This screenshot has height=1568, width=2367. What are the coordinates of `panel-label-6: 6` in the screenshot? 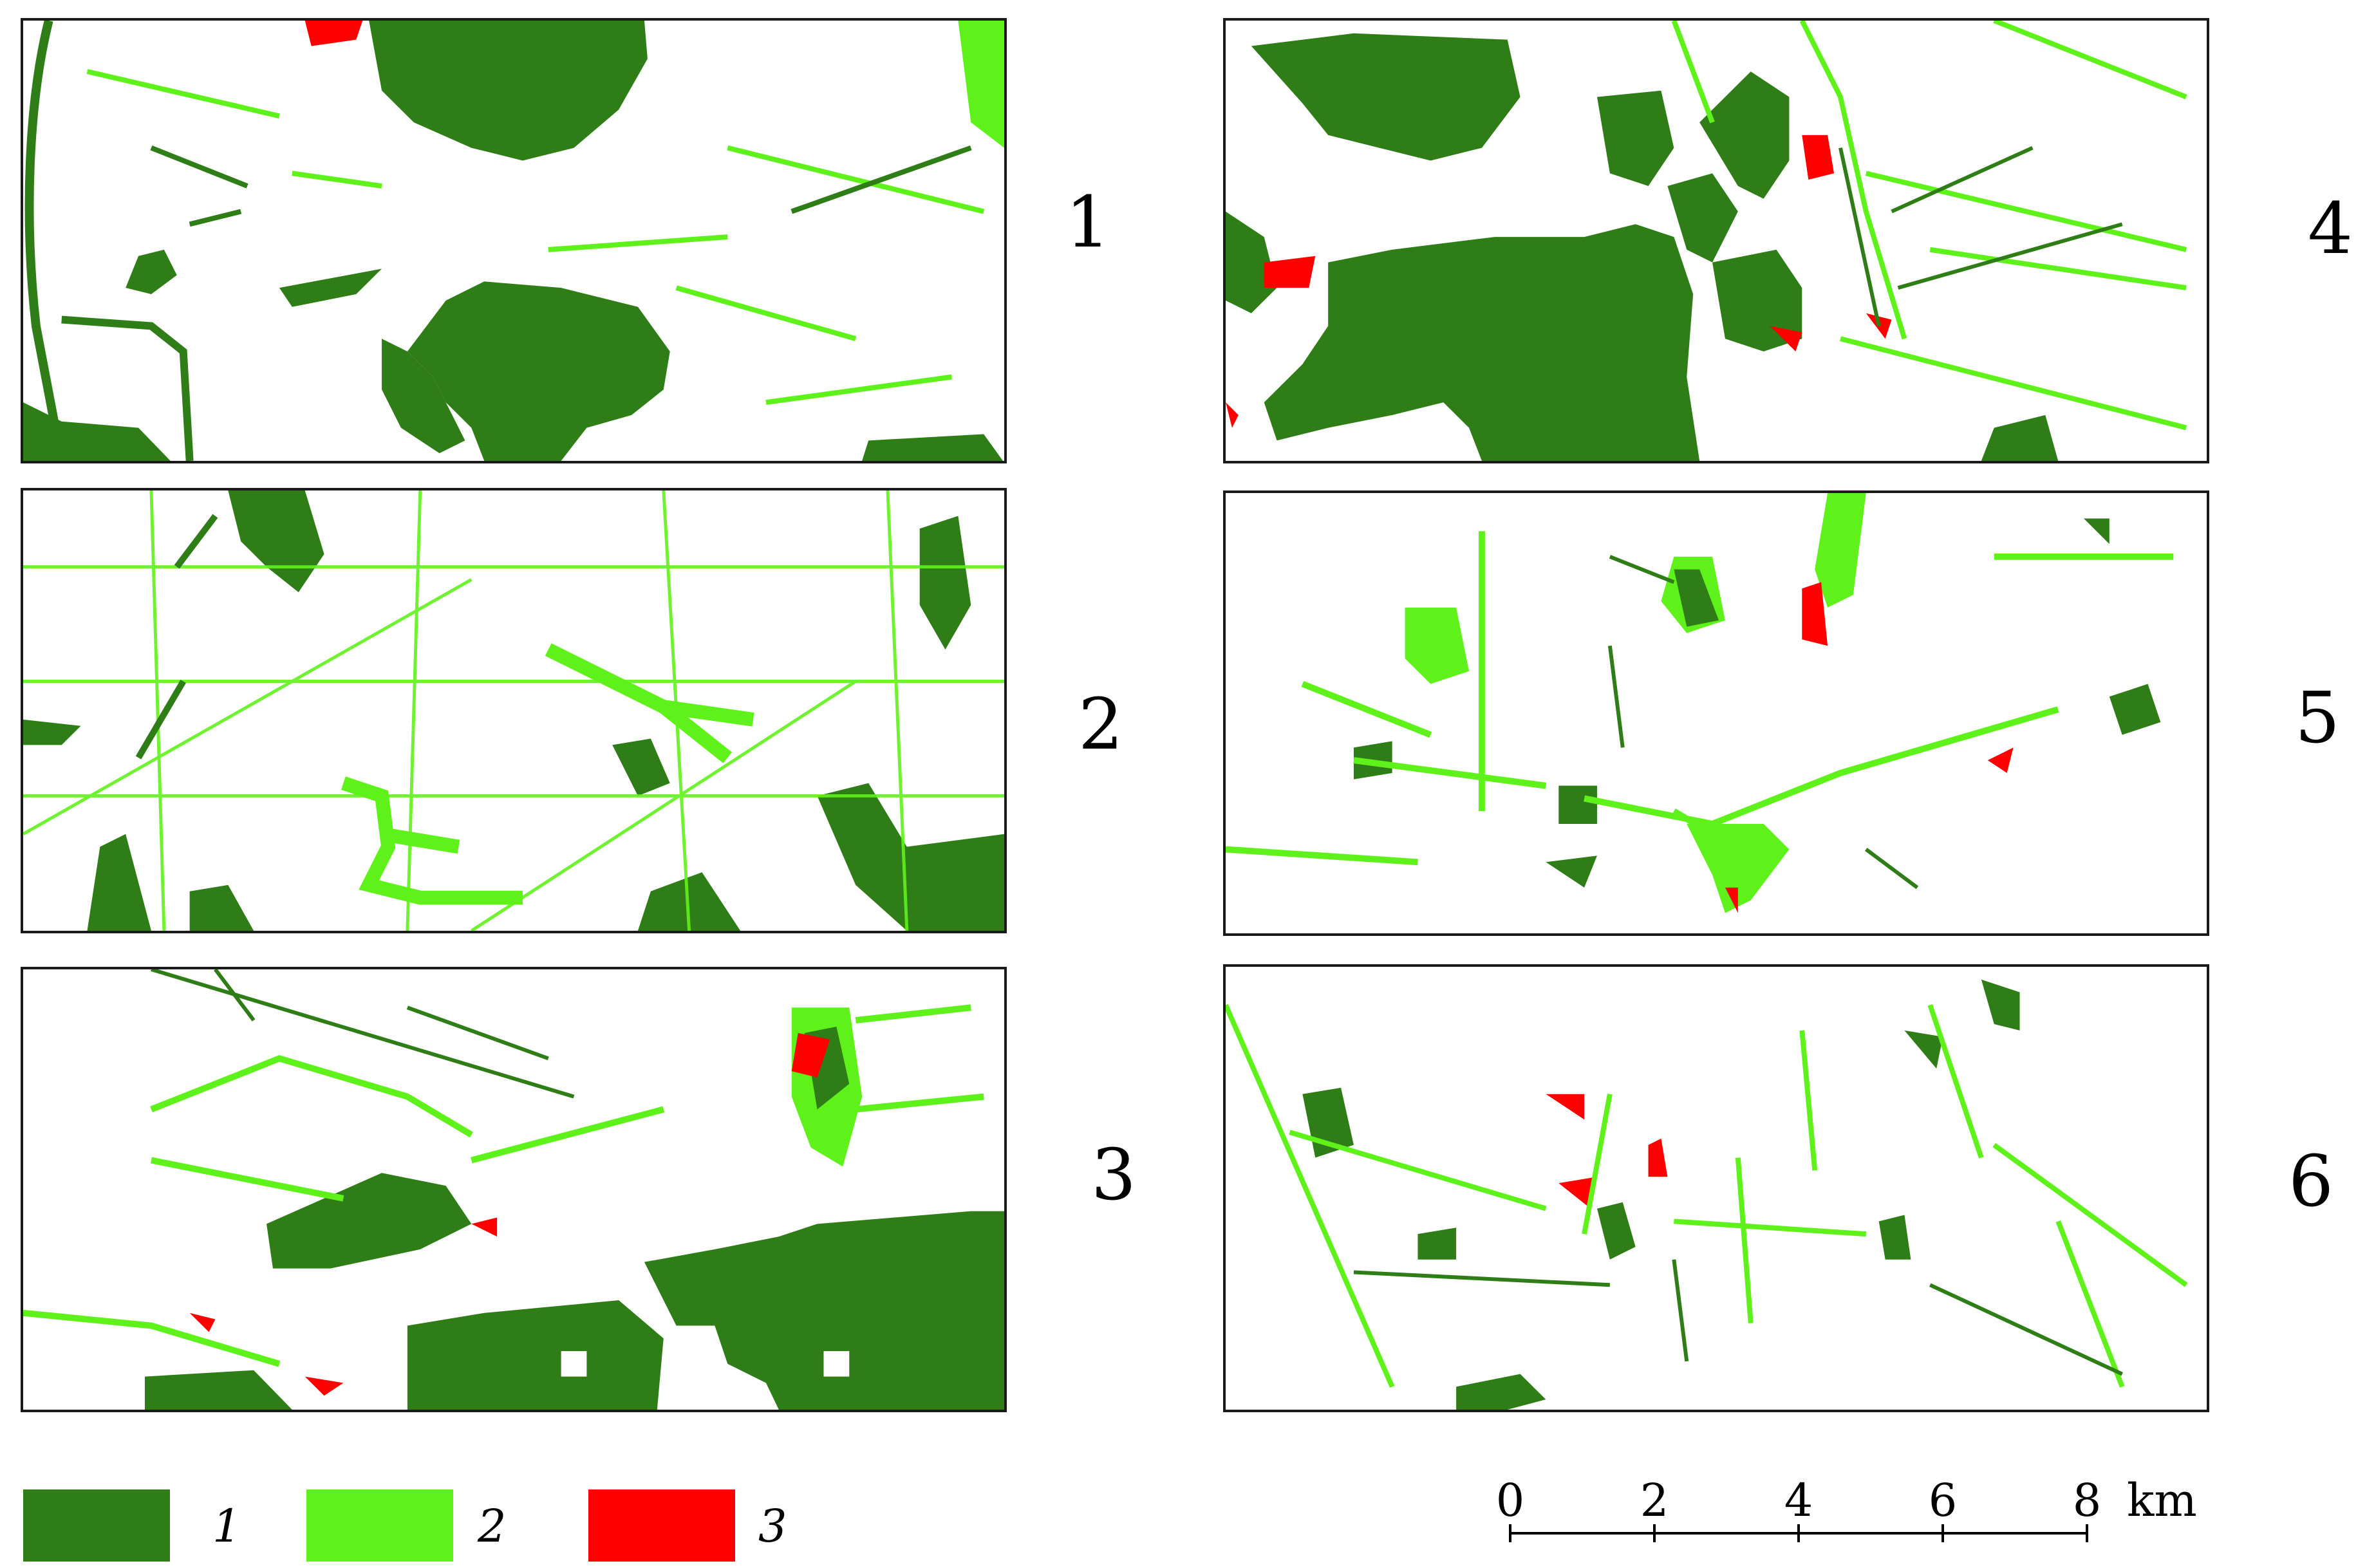 It's located at (2311, 1181).